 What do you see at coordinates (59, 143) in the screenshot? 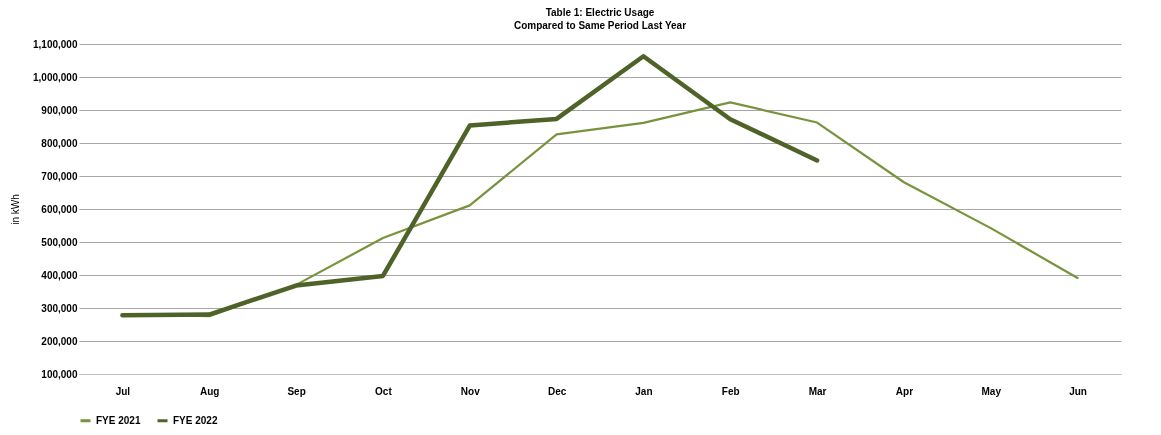
I see `y-tick-label: 800,000` at bounding box center [59, 143].